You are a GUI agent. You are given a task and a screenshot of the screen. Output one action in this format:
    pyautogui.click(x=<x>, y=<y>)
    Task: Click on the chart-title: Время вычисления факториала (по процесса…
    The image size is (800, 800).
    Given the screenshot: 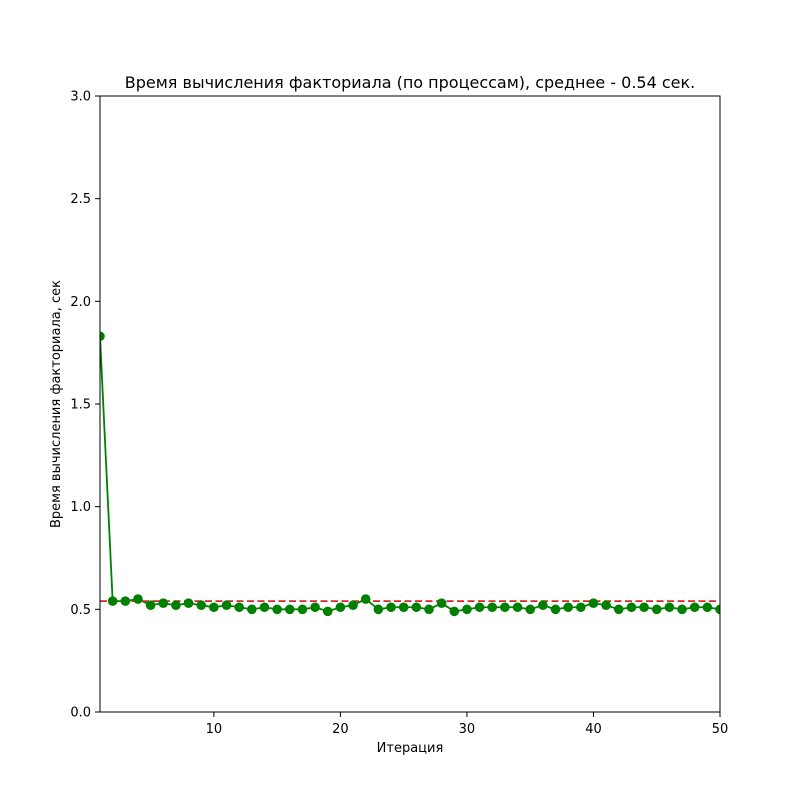 What is the action you would take?
    pyautogui.click(x=410, y=82)
    